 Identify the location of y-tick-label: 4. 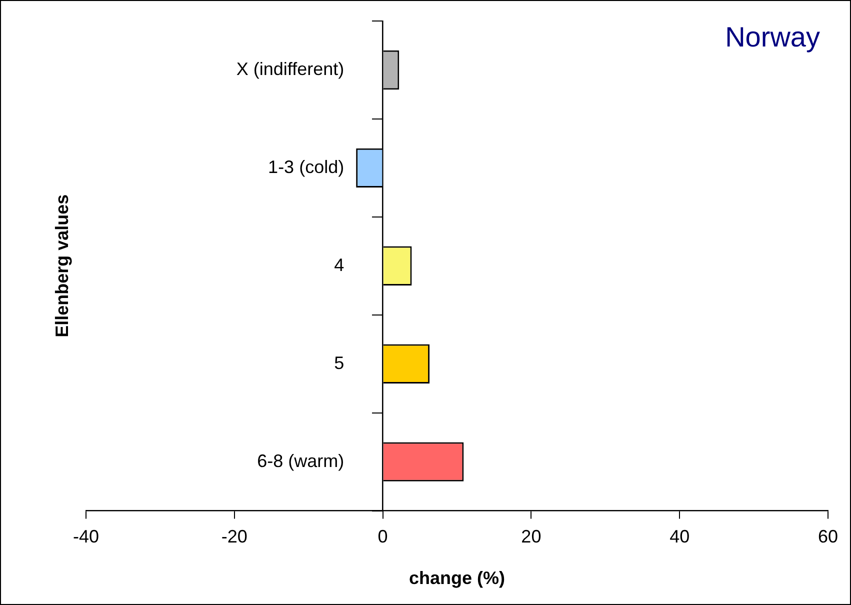
(339, 264).